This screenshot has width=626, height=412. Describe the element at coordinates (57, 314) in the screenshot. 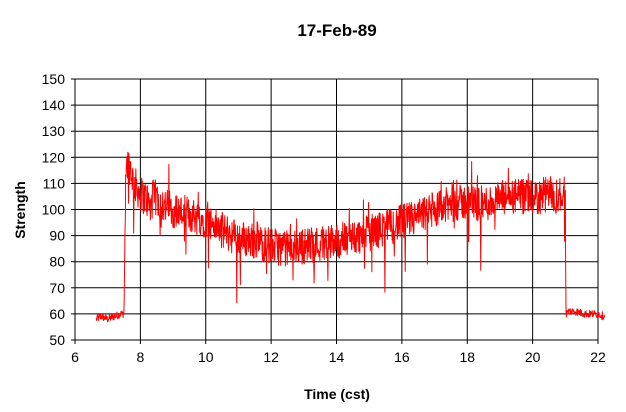

I see `y-tick-label: 60` at that location.